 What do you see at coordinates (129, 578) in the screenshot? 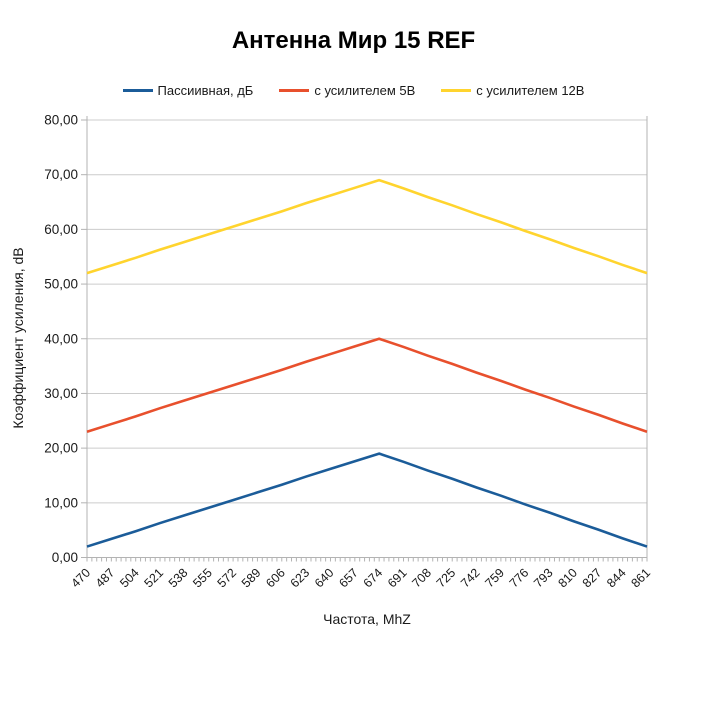
I see `x-tick-label: 504` at bounding box center [129, 578].